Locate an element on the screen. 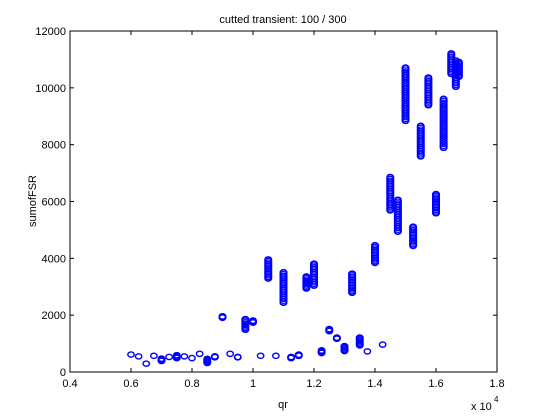  x-axis-multiplier-exponent: 4 is located at coordinates (496, 399).